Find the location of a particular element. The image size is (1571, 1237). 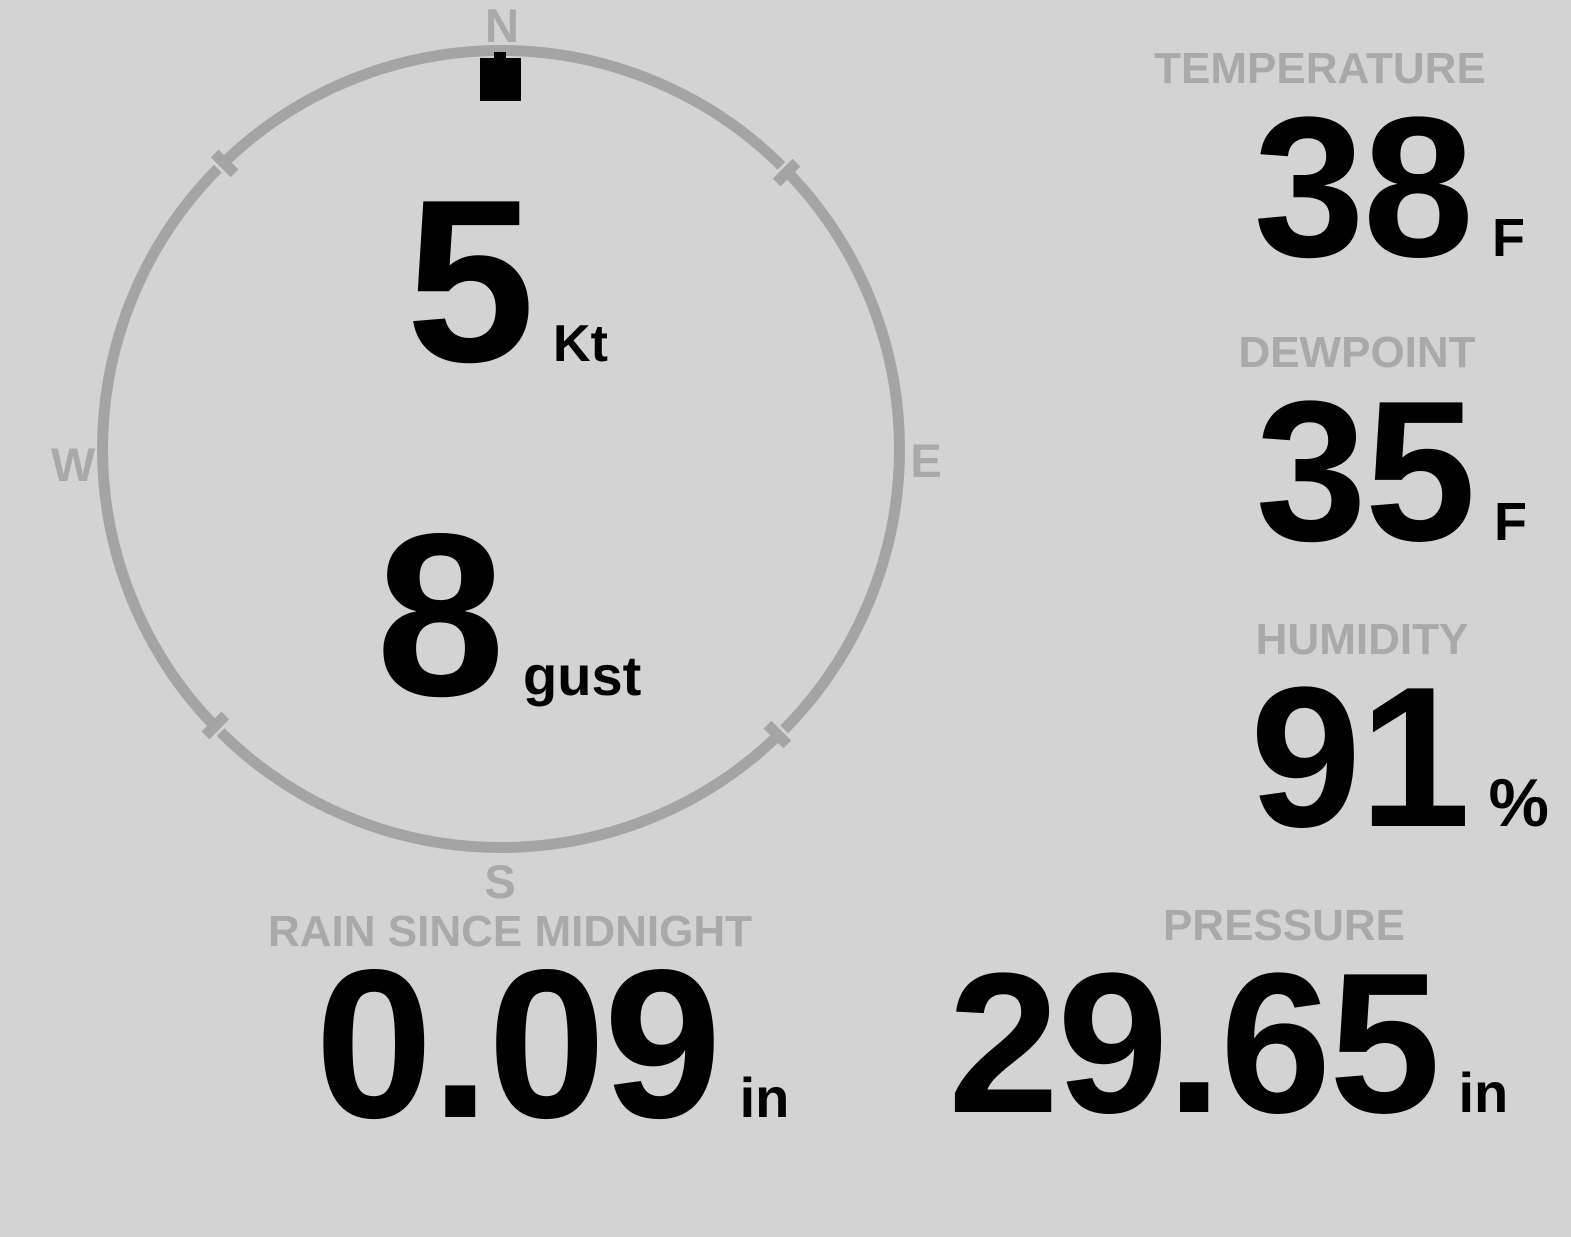

wind-speed-value: 5 is located at coordinates (470, 281).